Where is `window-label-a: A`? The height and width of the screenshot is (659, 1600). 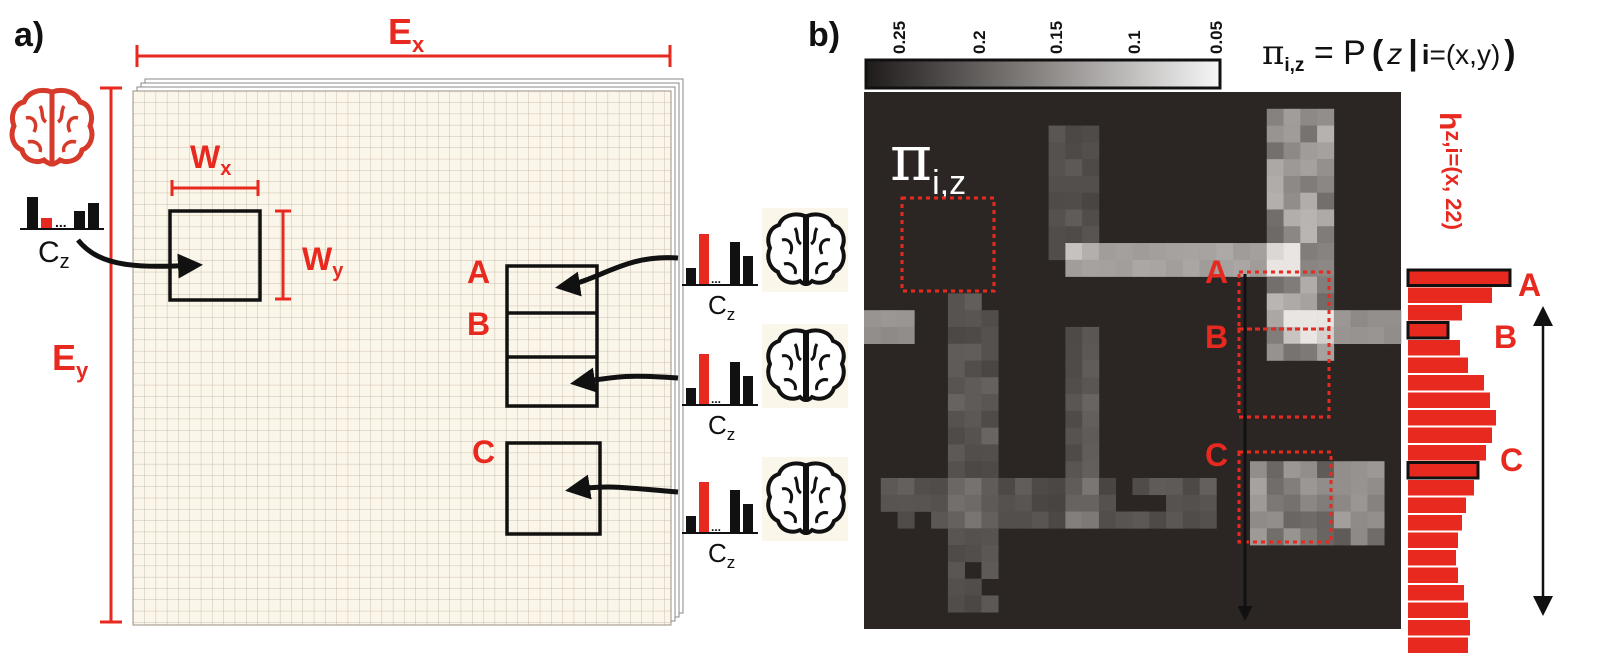
window-label-a: A is located at coordinates (478, 272).